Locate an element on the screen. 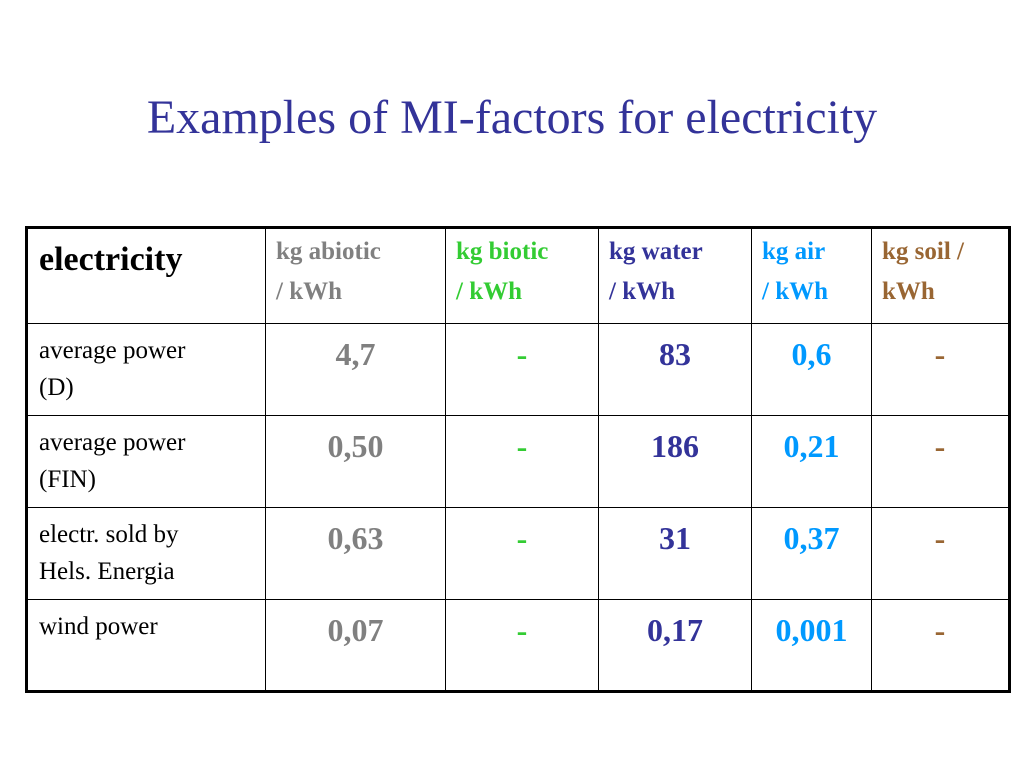  header-corner-label: electricity is located at coordinates (111, 259).